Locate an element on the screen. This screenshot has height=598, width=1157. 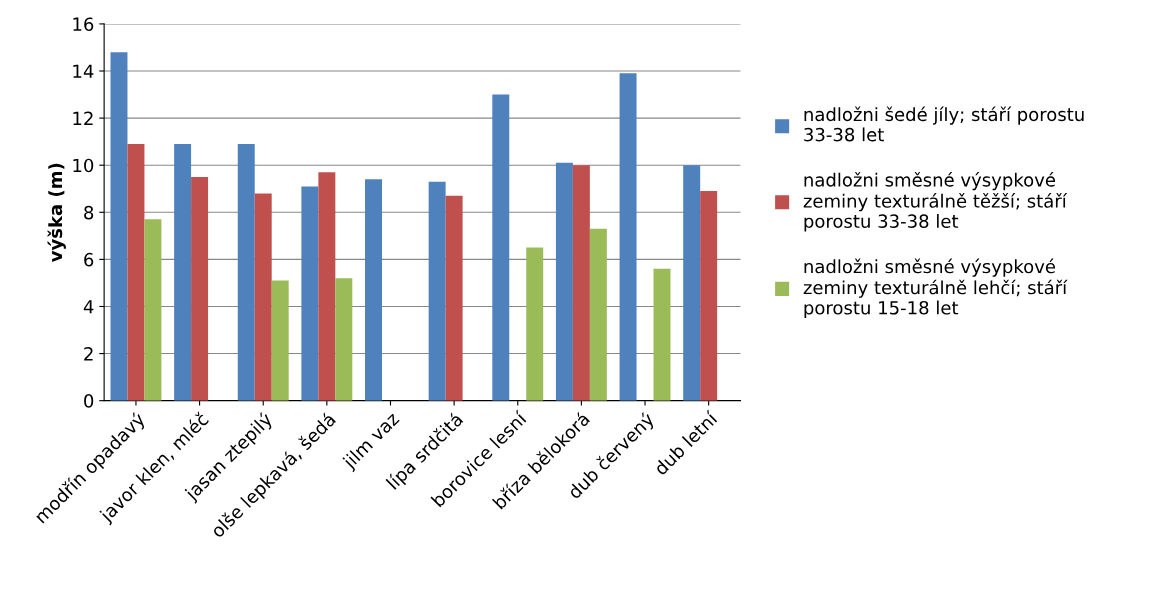
y-tick-label: 0 is located at coordinates (89, 401).